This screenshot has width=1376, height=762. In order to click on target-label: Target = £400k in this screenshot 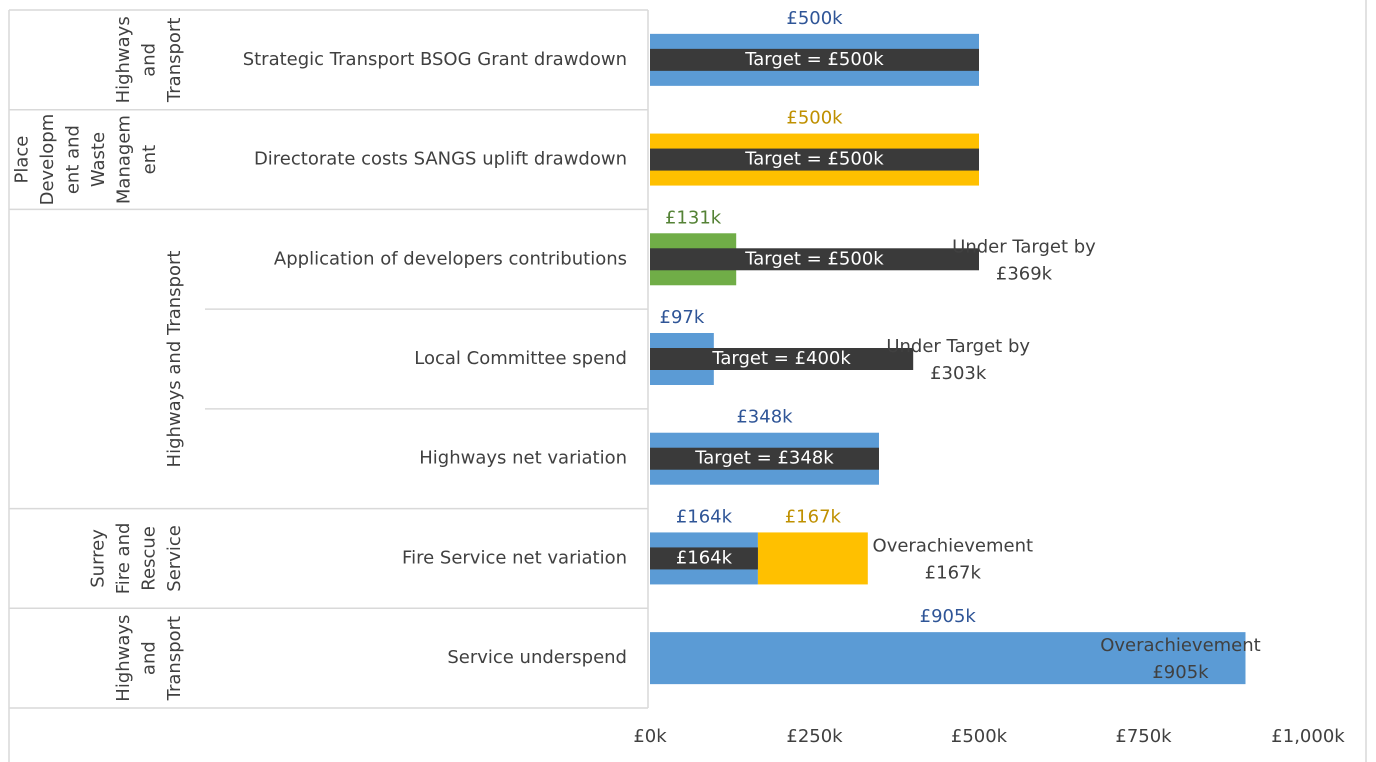, I will do `click(781, 358)`.